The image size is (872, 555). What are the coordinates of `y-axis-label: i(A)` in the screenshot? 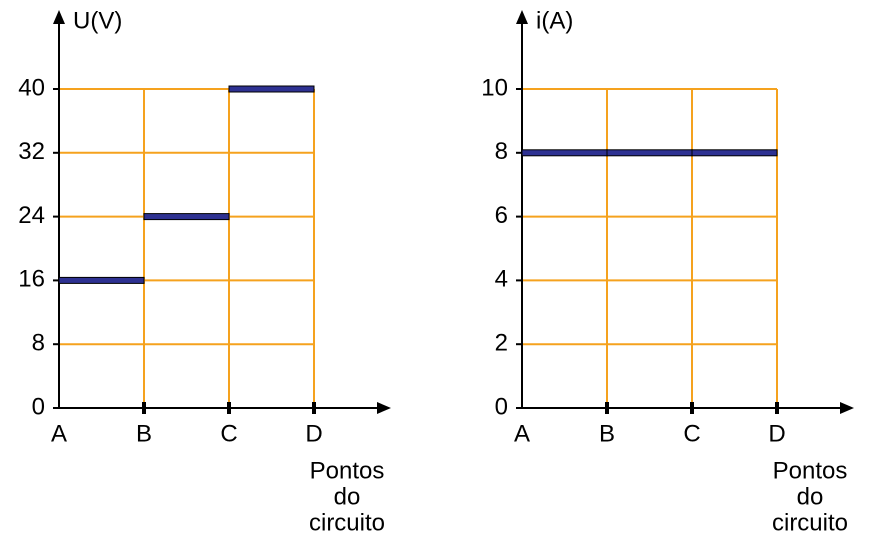 It's located at (554, 20).